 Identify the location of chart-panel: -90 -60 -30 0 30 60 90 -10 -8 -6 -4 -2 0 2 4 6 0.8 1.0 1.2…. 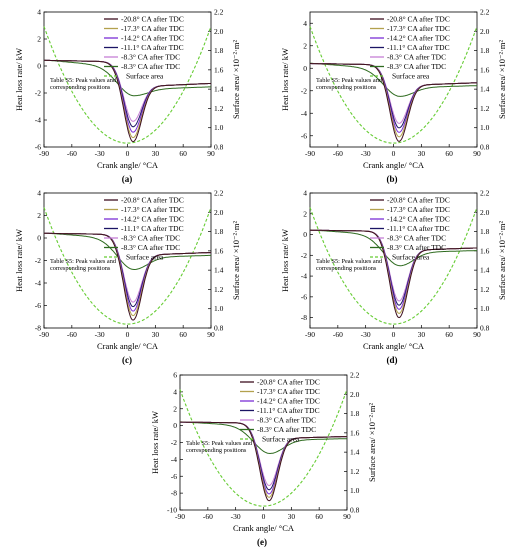
(263, 459).